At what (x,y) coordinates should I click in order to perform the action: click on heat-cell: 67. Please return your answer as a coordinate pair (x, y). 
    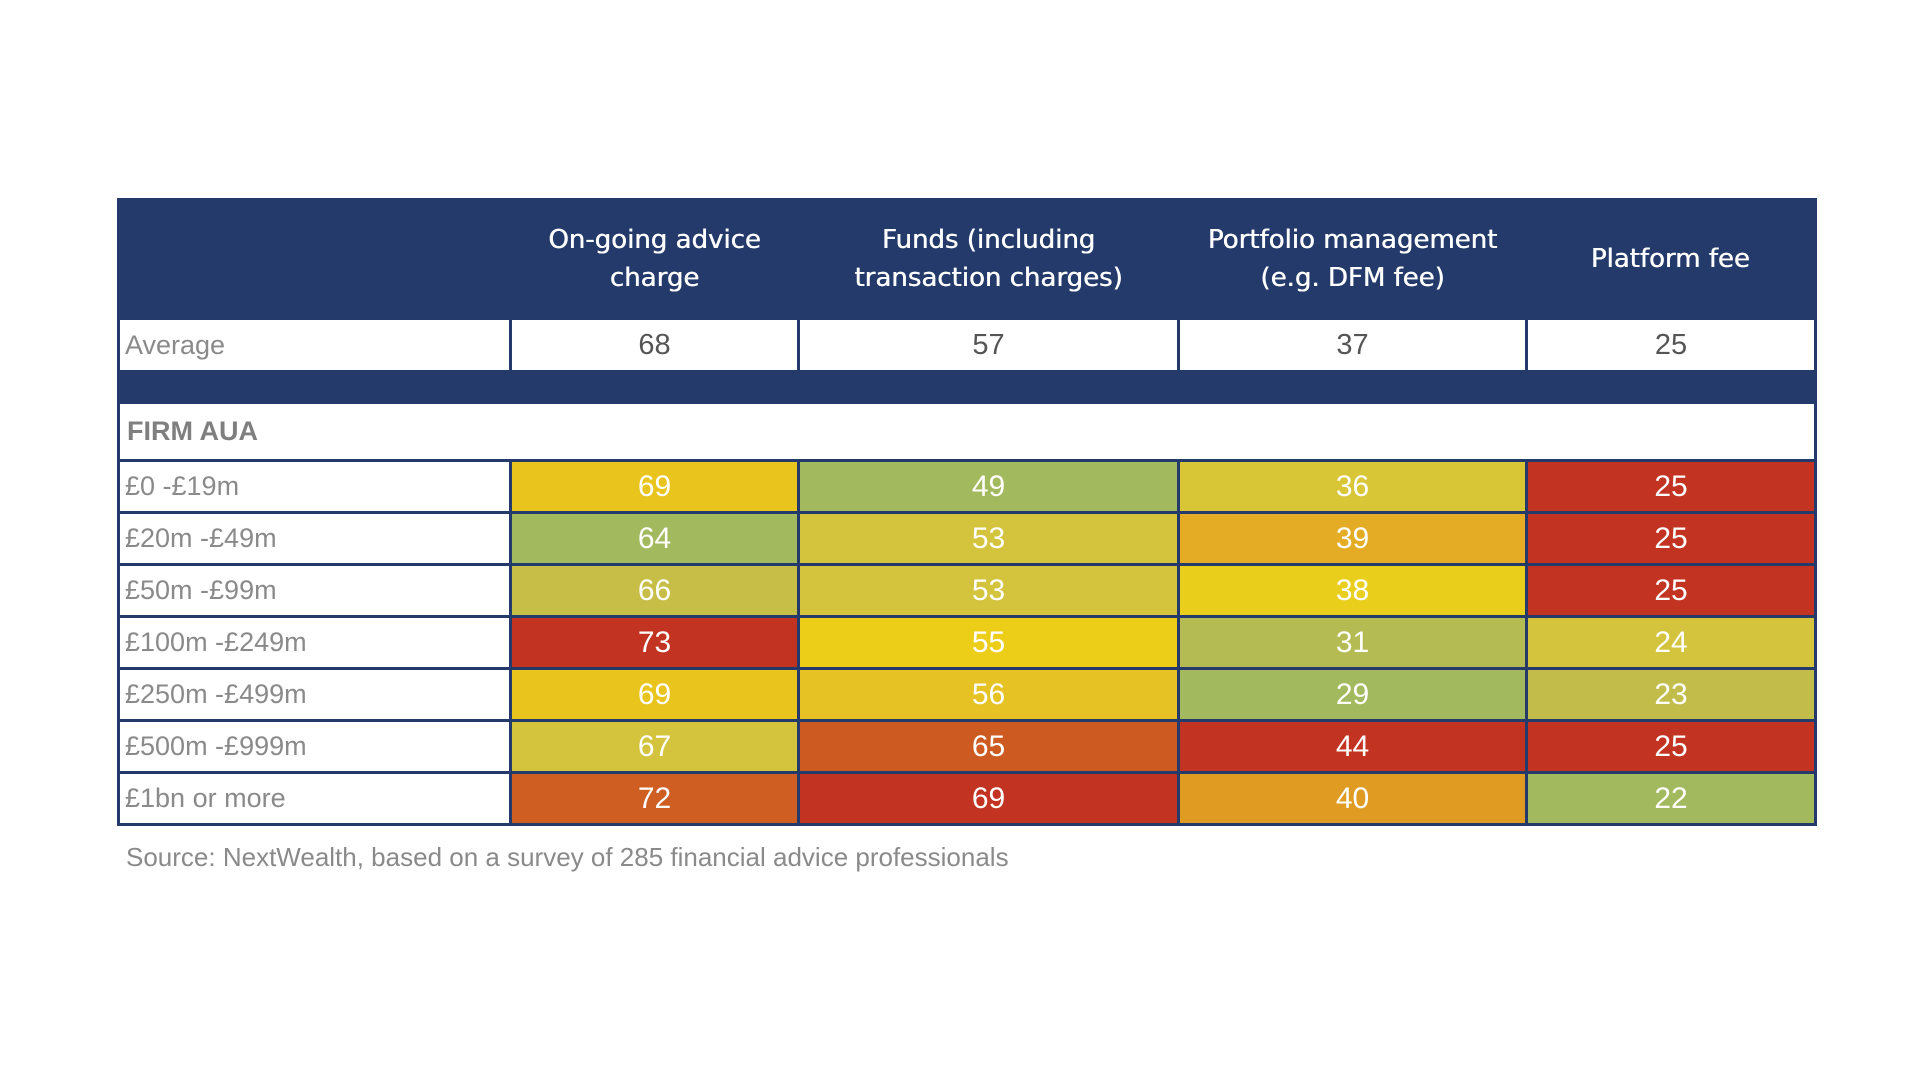
    Looking at the image, I should click on (654, 746).